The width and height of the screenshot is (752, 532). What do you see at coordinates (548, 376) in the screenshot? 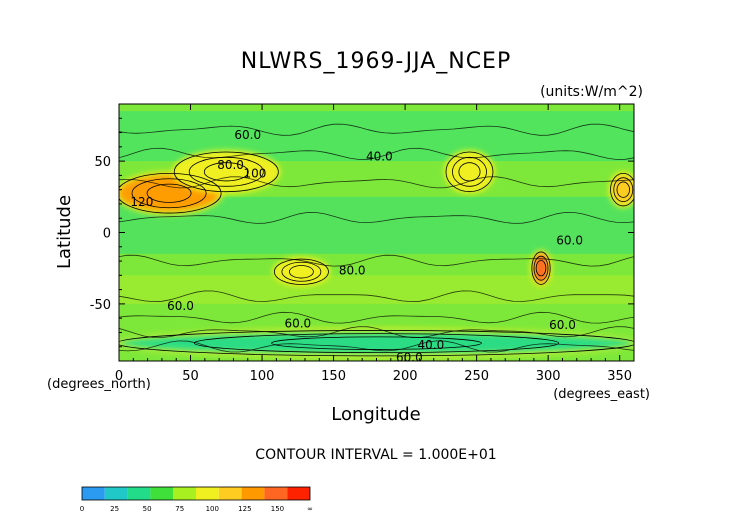
I see `x-tick-label: 300` at bounding box center [548, 376].